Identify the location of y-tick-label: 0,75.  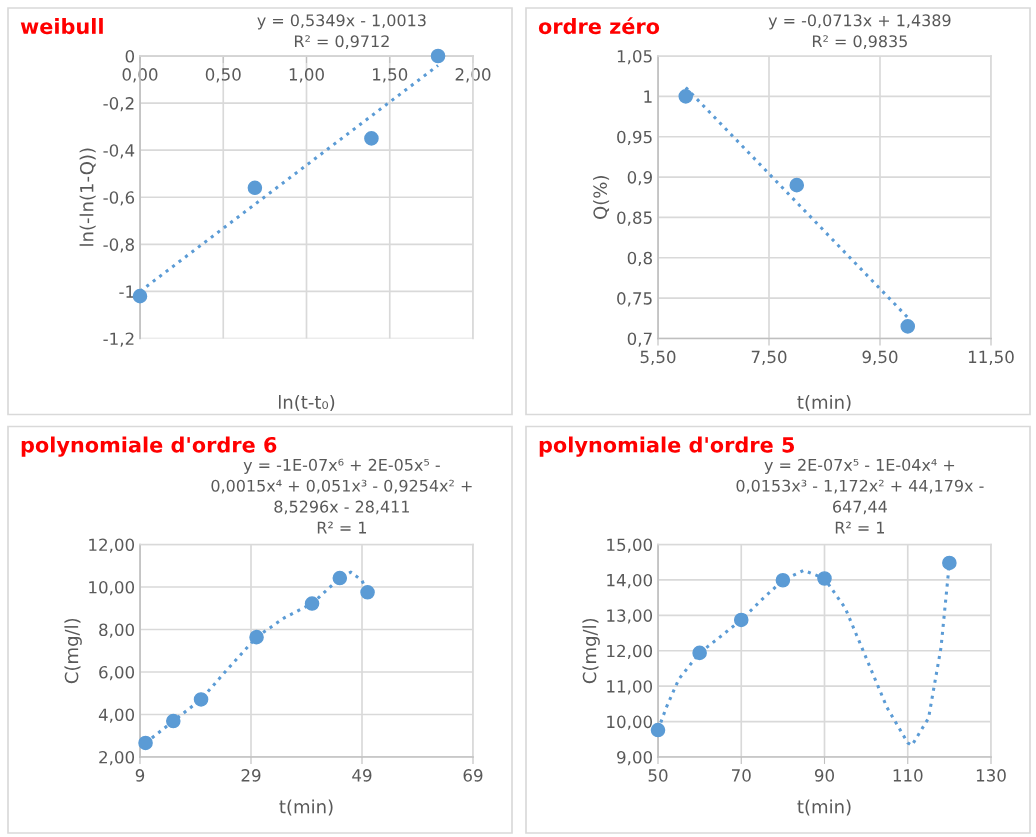
(634, 299).